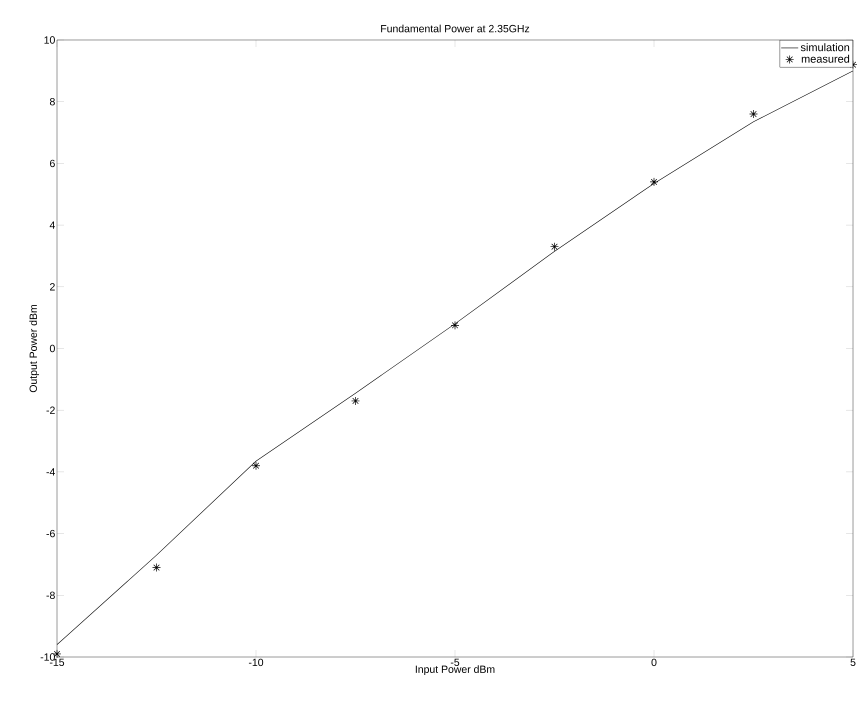  What do you see at coordinates (34, 348) in the screenshot?
I see `y-axis-title: Output Power dBm` at bounding box center [34, 348].